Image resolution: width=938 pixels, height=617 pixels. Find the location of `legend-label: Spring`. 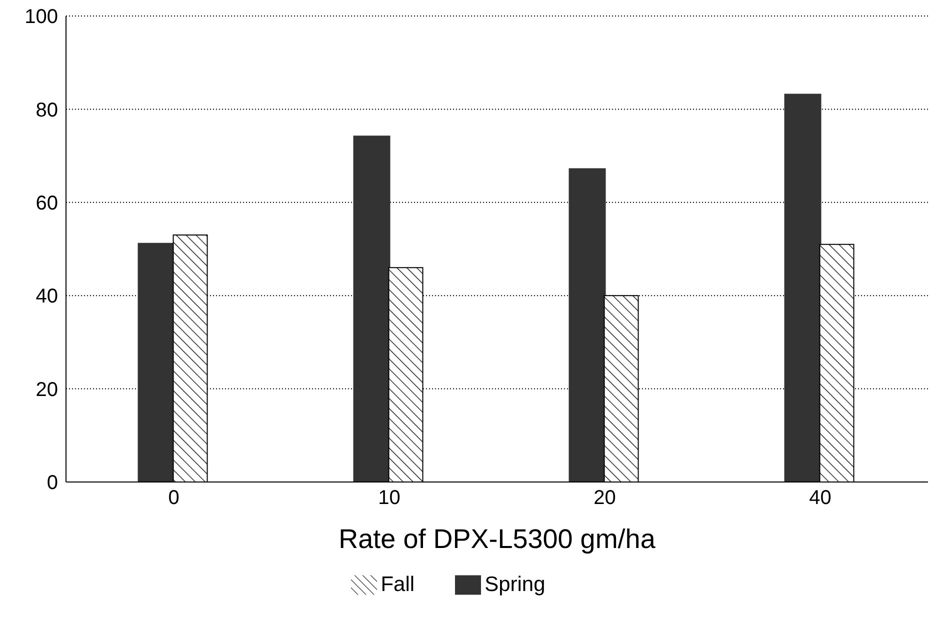

legend-label: Spring is located at coordinates (515, 584).